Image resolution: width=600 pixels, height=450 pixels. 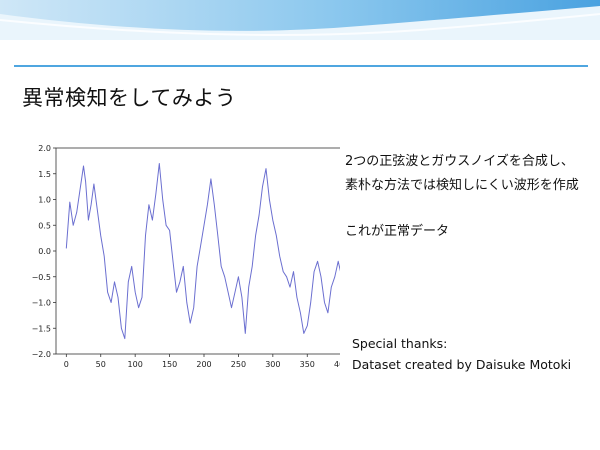 What do you see at coordinates (41, 328) in the screenshot?
I see `y-tick-label: −1.5` at bounding box center [41, 328].